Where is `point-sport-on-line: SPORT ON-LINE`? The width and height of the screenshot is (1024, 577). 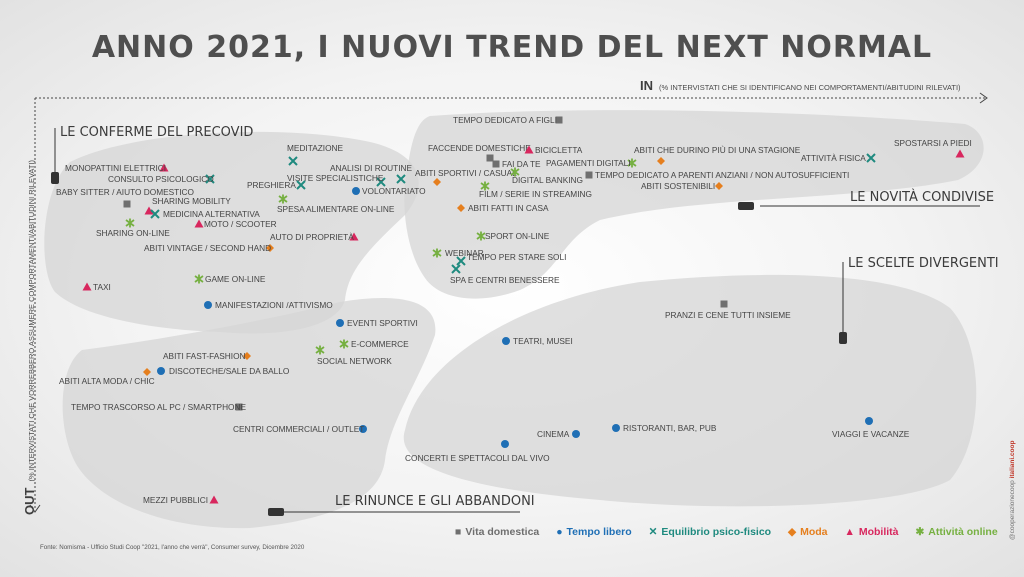 point-sport-on-line: SPORT ON-LINE is located at coordinates (513, 236).